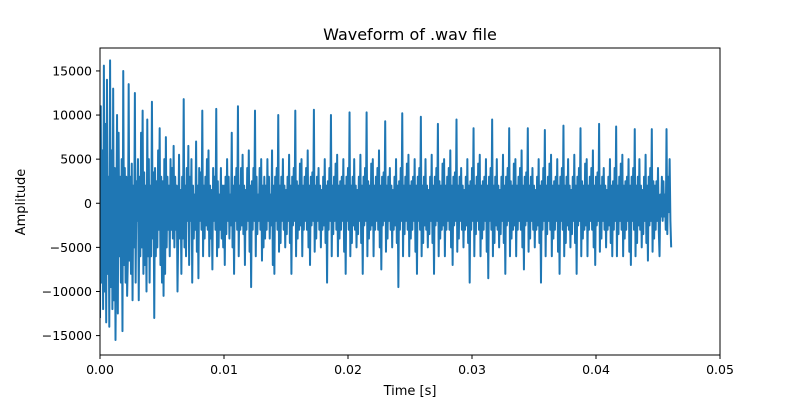 The height and width of the screenshot is (400, 800). What do you see at coordinates (596, 369) in the screenshot?
I see `x-tick-label: 0.04` at bounding box center [596, 369].